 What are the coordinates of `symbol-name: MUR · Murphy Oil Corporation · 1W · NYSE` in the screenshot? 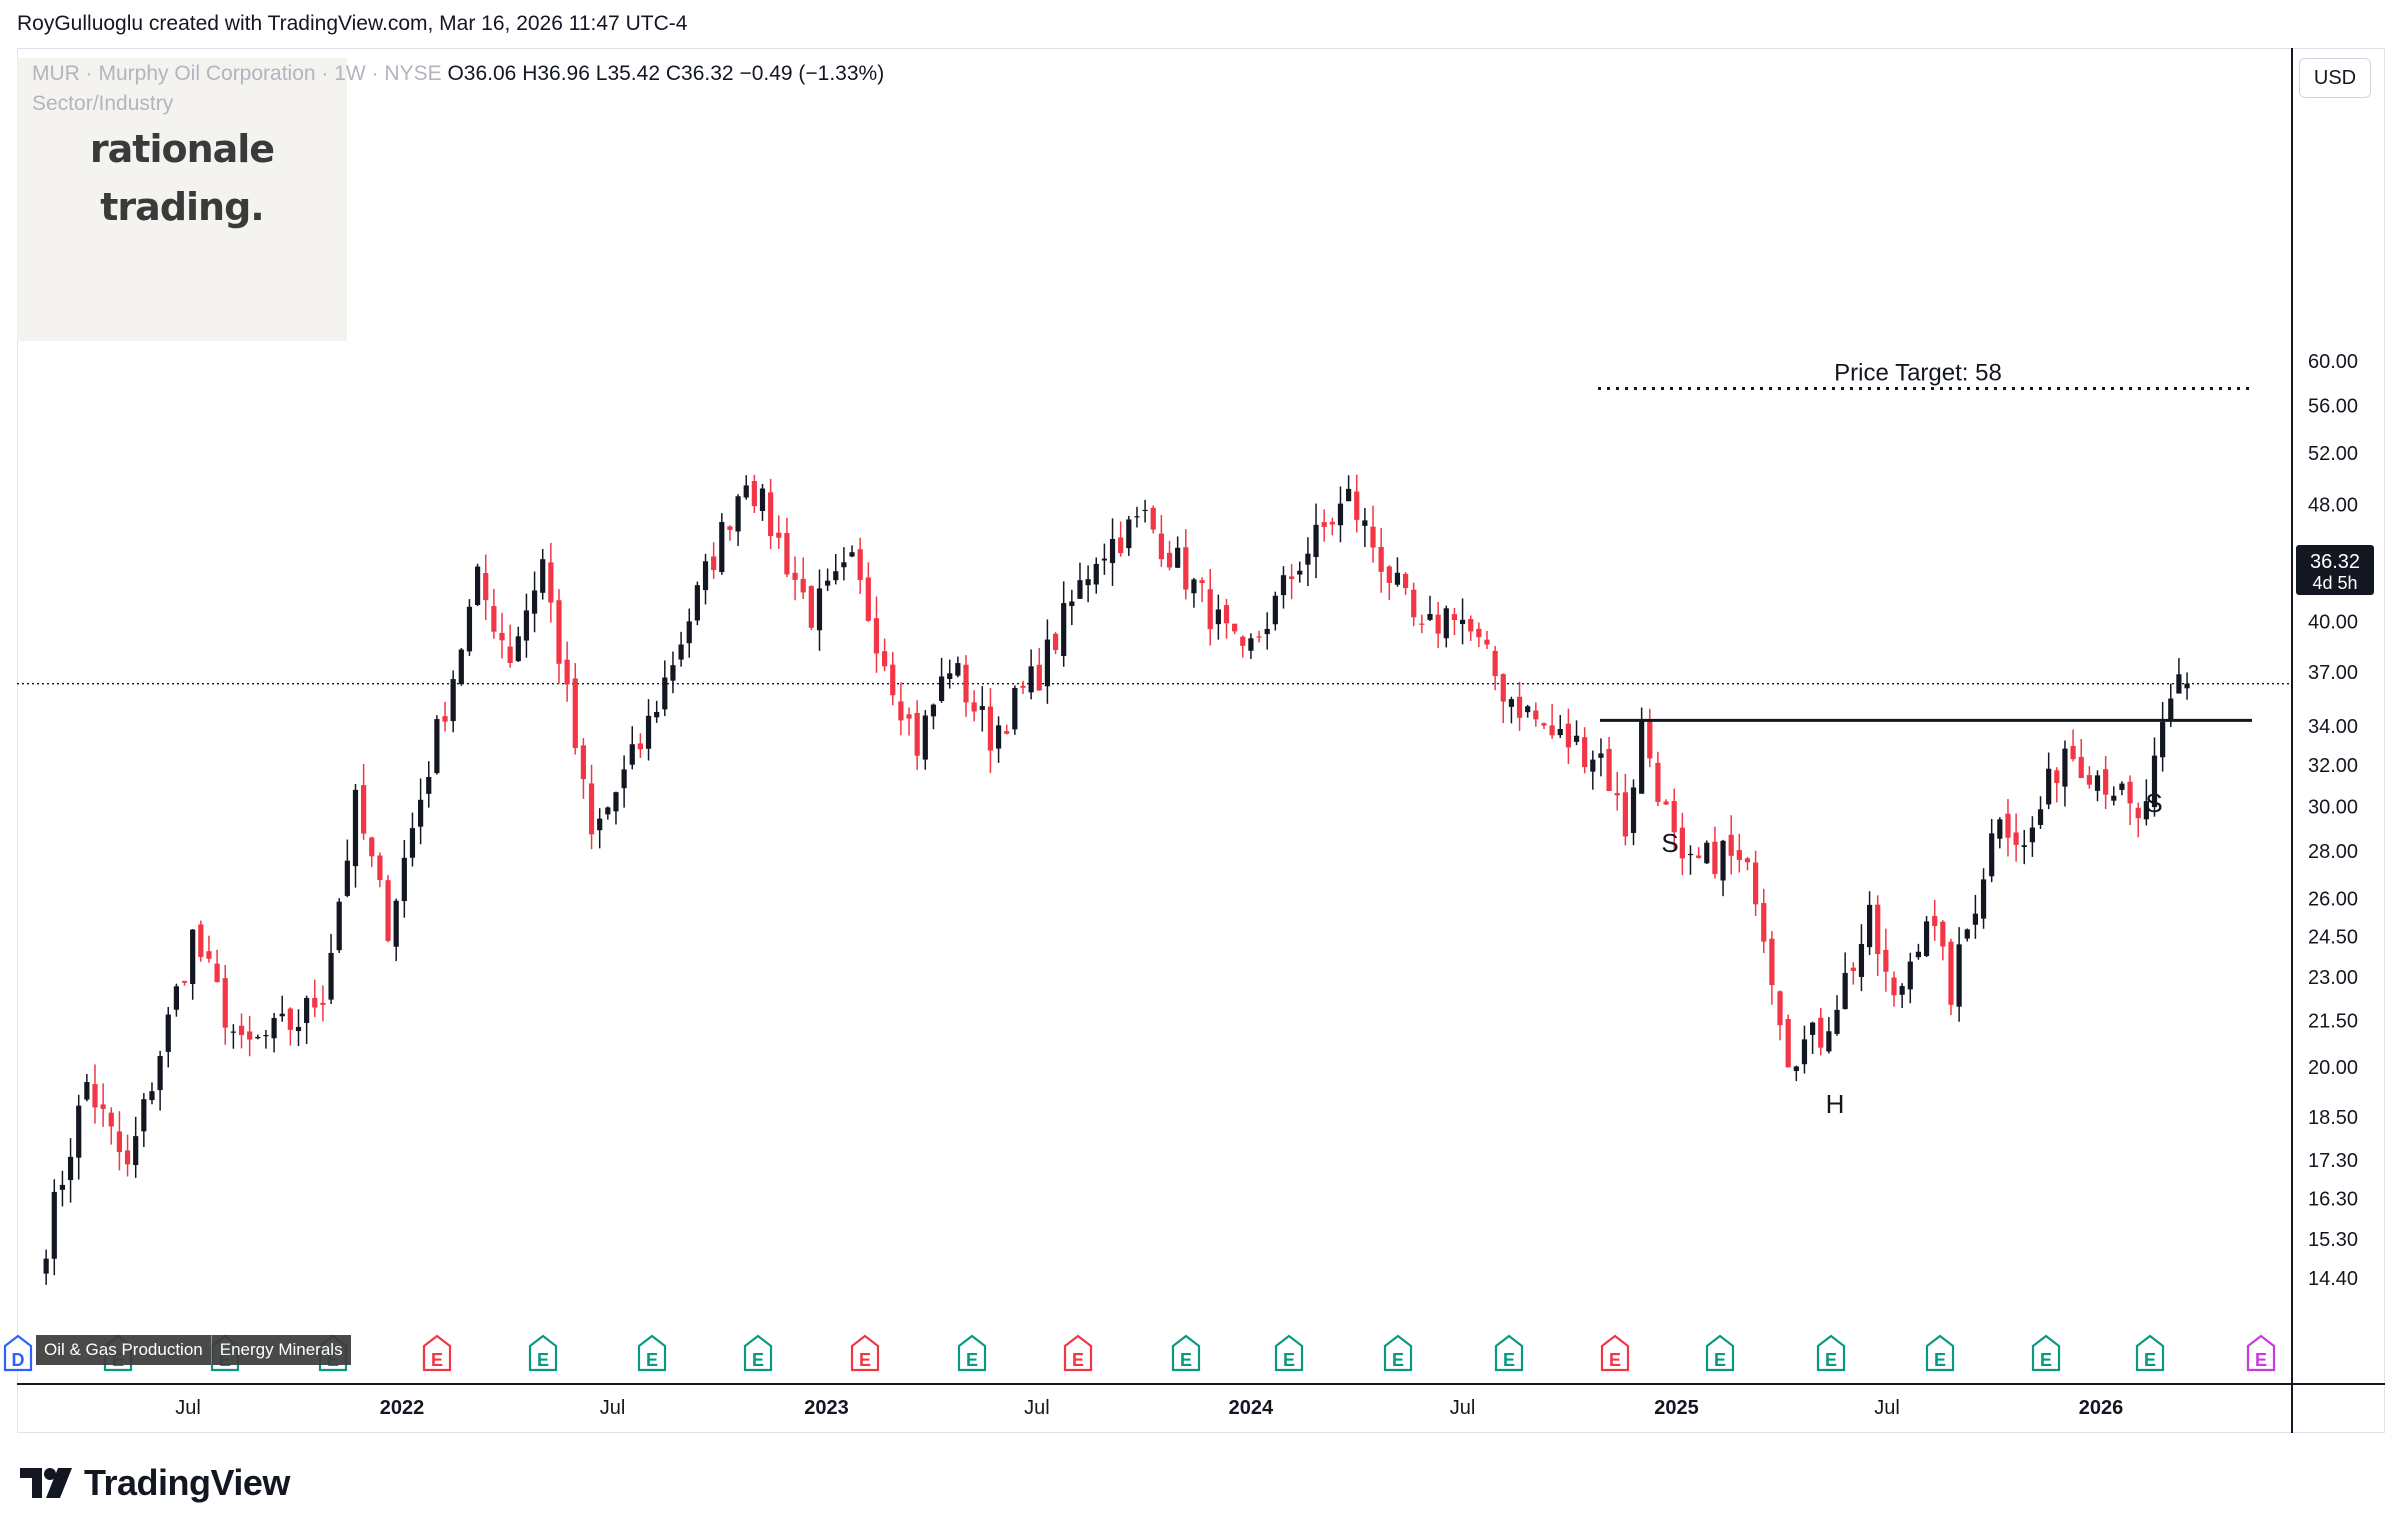 It's located at (237, 73).